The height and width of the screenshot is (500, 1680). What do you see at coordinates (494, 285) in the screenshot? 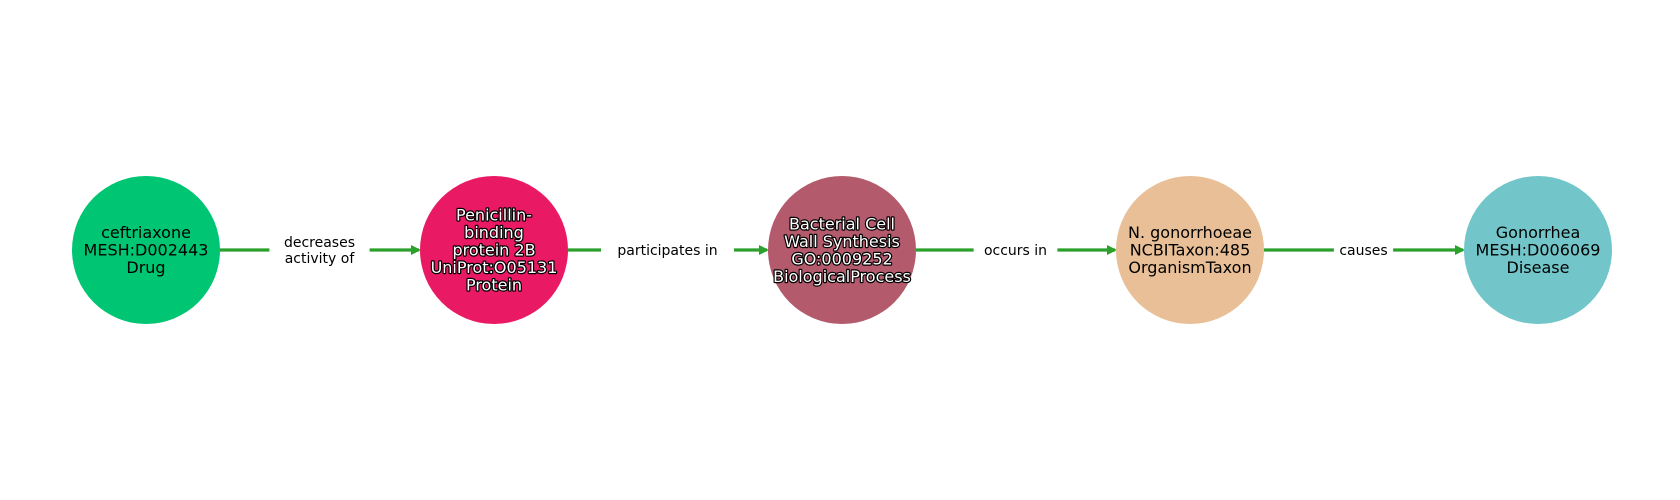
I see `node-label: Protein` at bounding box center [494, 285].